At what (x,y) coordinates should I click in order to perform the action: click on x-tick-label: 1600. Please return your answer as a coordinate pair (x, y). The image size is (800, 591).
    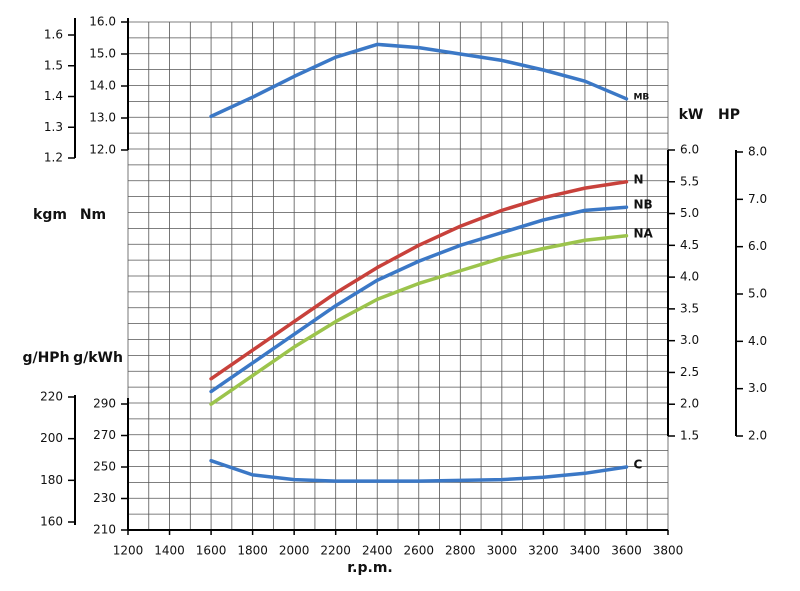
    Looking at the image, I should click on (211, 551).